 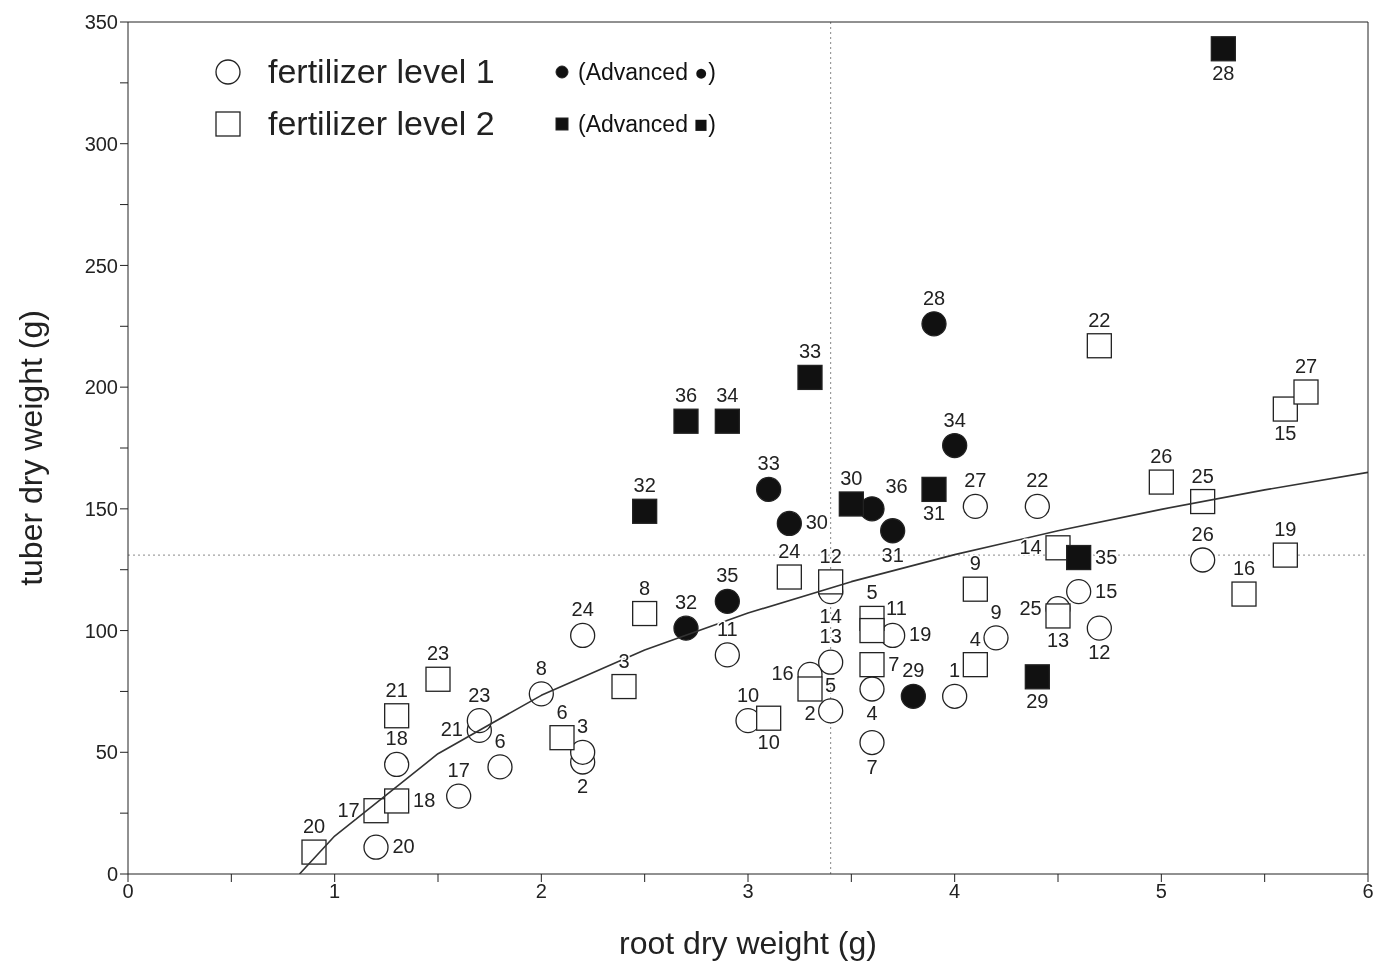 What do you see at coordinates (954, 419) in the screenshot?
I see `annotation: 34` at bounding box center [954, 419].